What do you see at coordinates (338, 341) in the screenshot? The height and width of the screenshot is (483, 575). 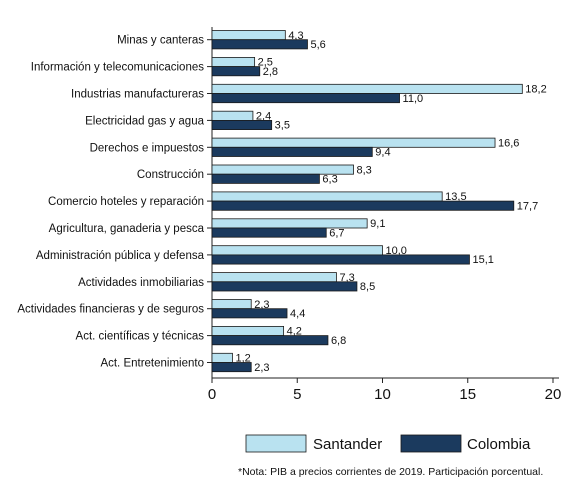 I see `data-label: 6,8` at bounding box center [338, 341].